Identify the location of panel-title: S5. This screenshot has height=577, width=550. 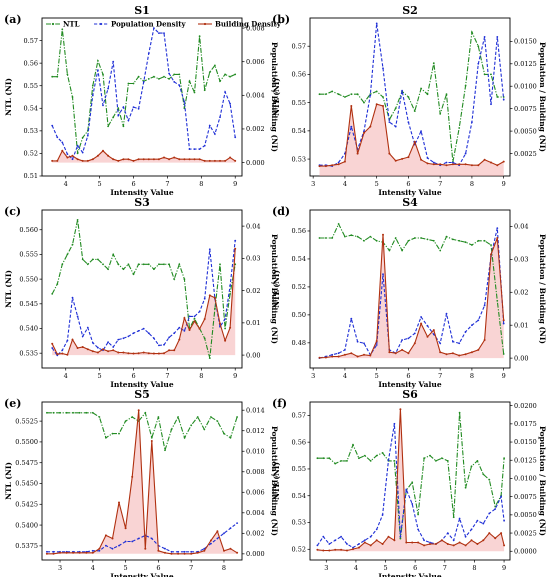
(142, 394).